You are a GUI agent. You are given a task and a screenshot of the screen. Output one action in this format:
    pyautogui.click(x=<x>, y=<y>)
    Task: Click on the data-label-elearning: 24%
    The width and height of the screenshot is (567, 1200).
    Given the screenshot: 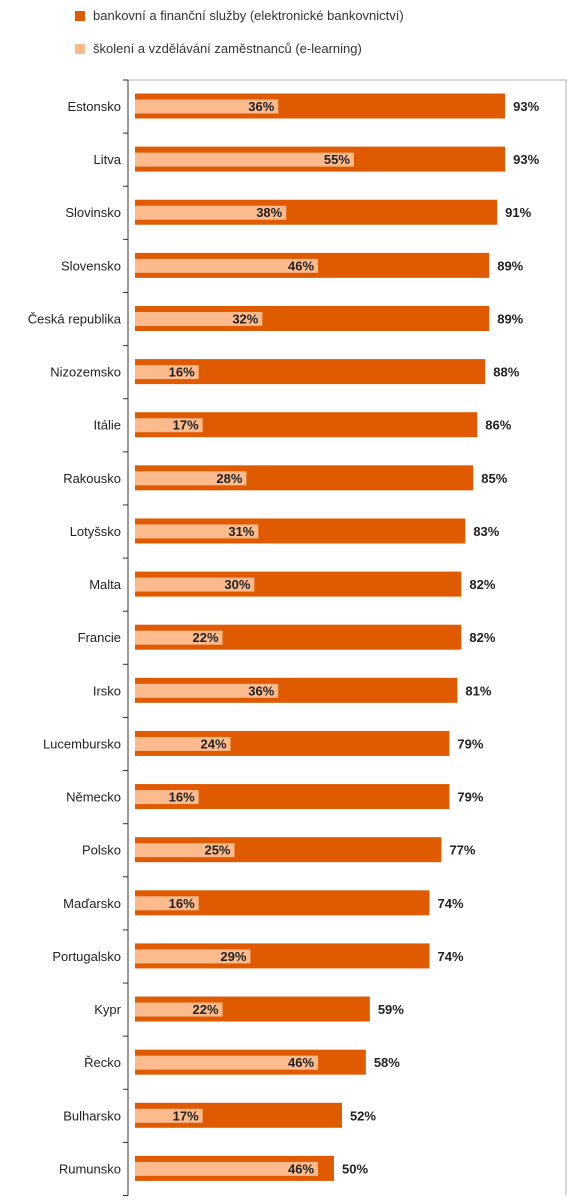 What is the action you would take?
    pyautogui.click(x=213, y=743)
    